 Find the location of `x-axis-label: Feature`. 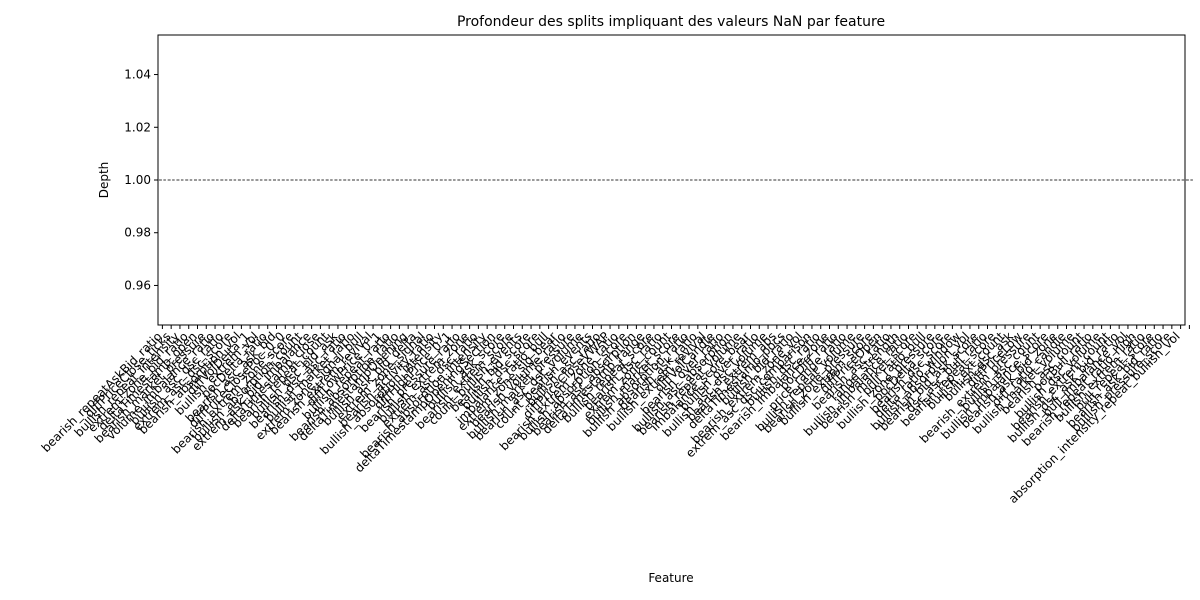

x-axis-label: Feature is located at coordinates (670, 578).